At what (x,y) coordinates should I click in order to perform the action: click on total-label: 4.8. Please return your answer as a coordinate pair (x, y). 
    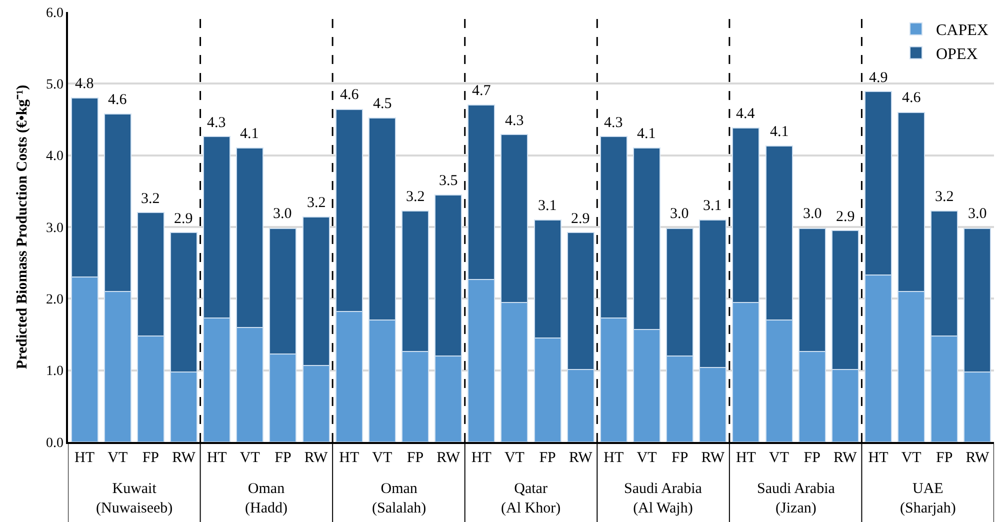
    Looking at the image, I should click on (84, 84).